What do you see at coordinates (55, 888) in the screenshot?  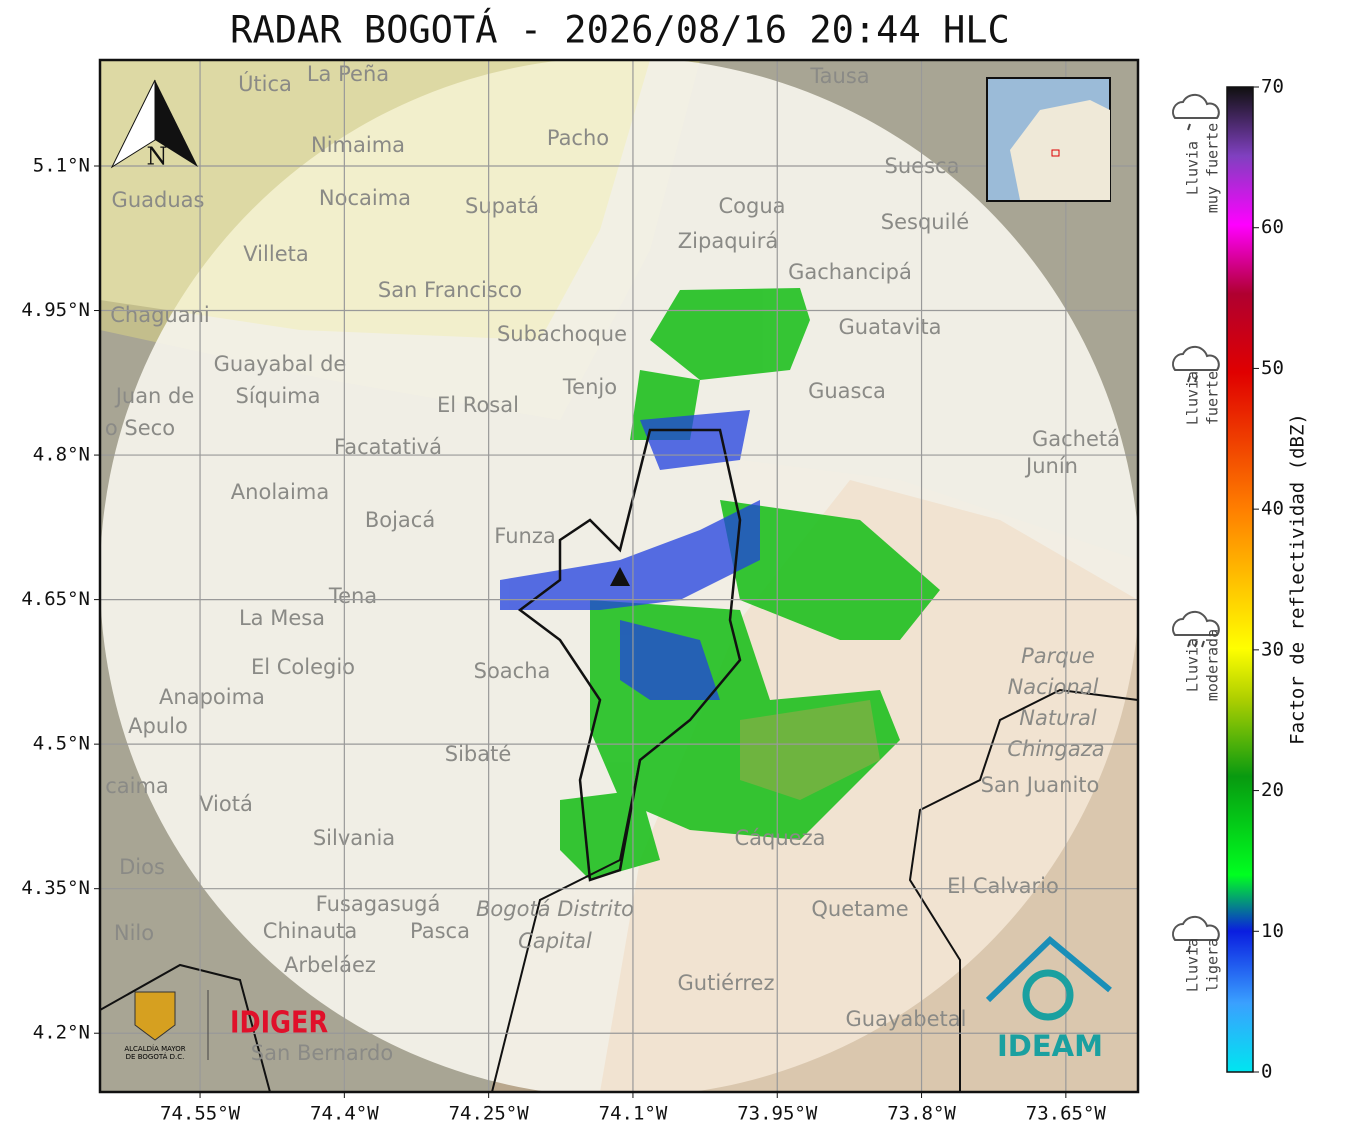 I see `y-tick-label: 4.35°N` at bounding box center [55, 888].